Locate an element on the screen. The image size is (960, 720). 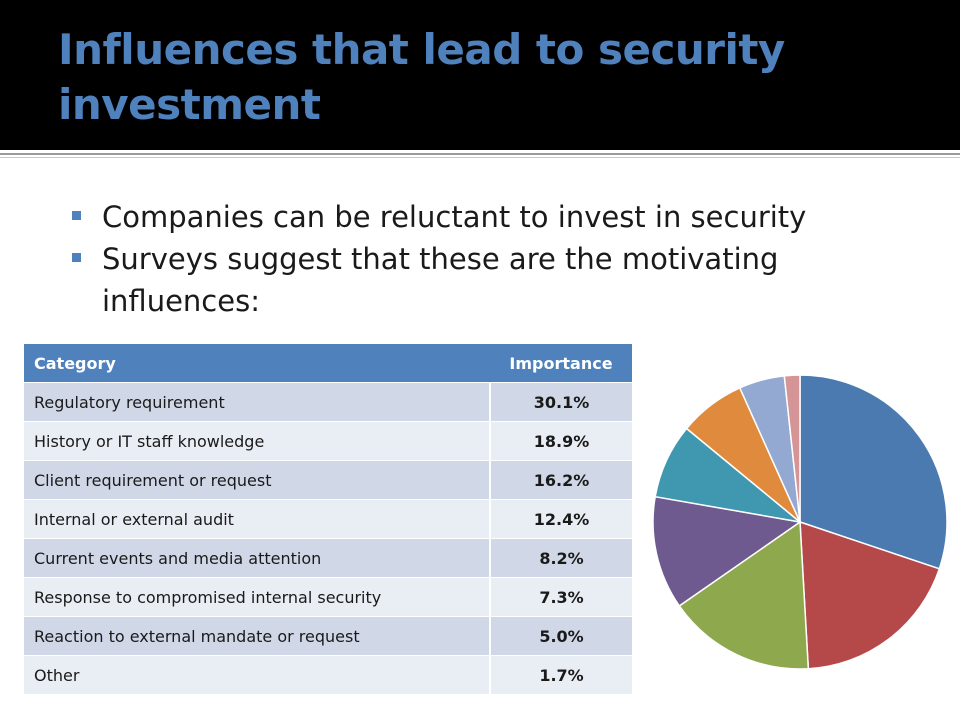
category-cell: History or IT staff knowledge is located at coordinates (257, 441).